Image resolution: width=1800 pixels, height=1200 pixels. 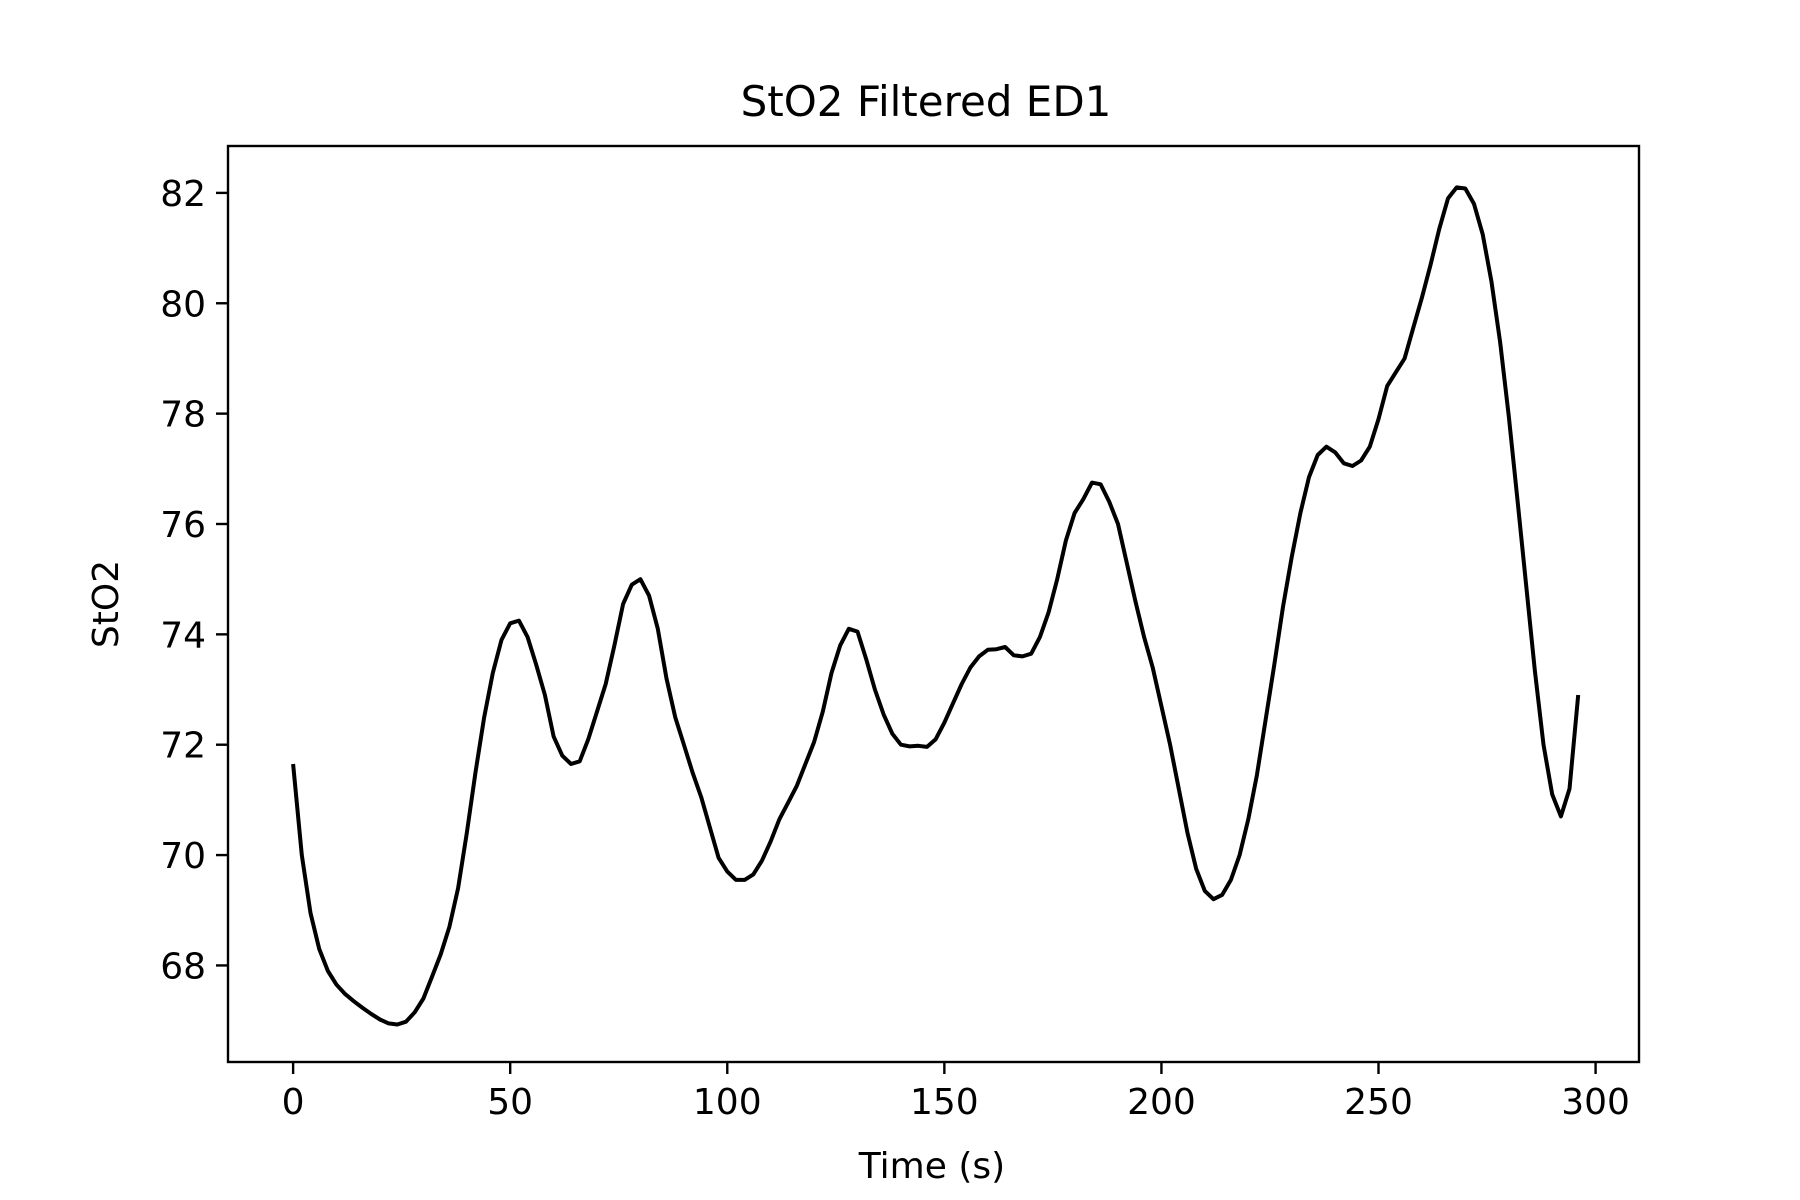 What do you see at coordinates (183, 856) in the screenshot?
I see `y-tick-label: 70` at bounding box center [183, 856].